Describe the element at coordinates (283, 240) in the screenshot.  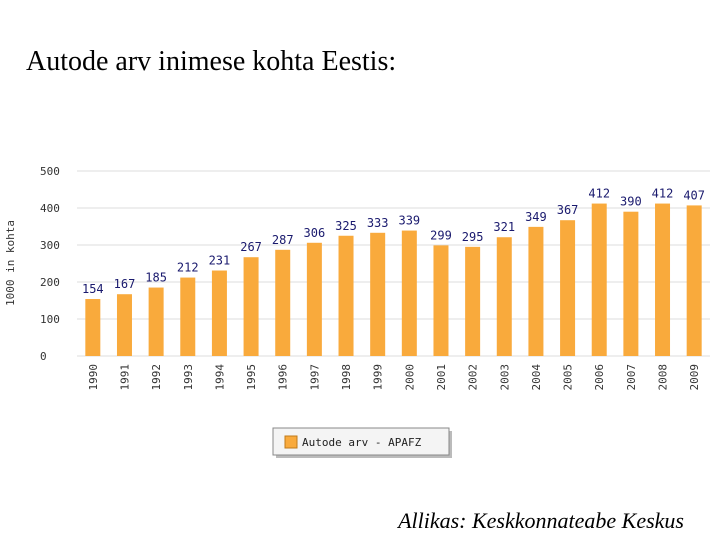
I see `bar-value-label: 287` at that location.